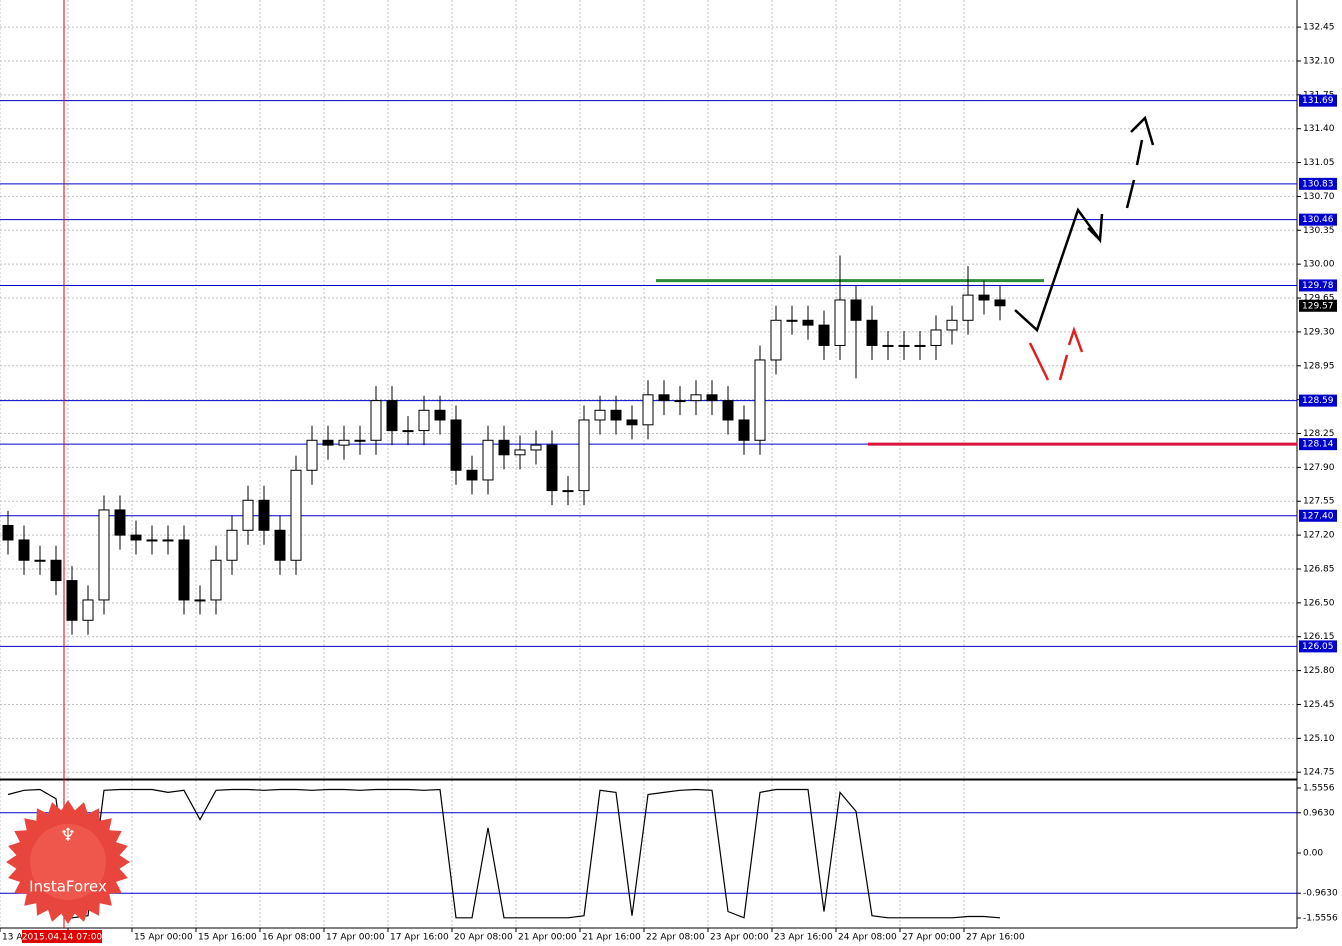 The image size is (1342, 946). What do you see at coordinates (1063, 367) in the screenshot?
I see `red-dash` at bounding box center [1063, 367].